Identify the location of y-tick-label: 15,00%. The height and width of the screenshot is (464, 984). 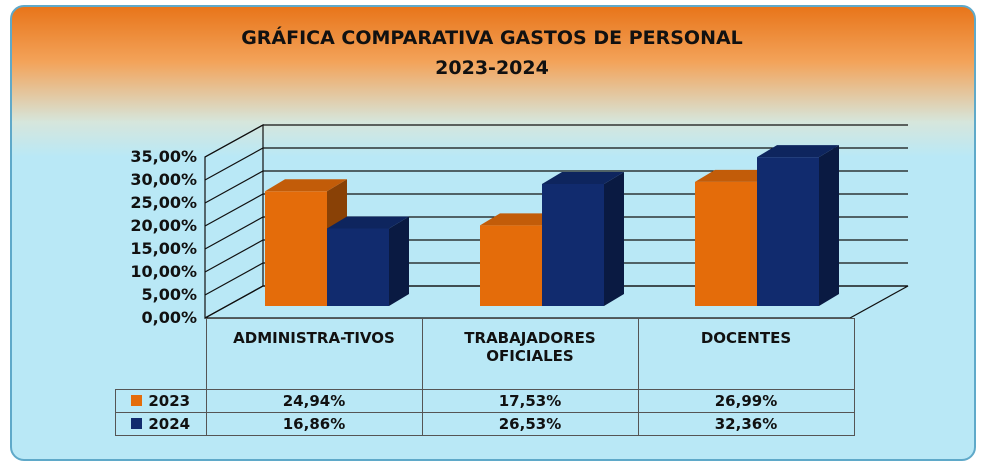
(163, 248).